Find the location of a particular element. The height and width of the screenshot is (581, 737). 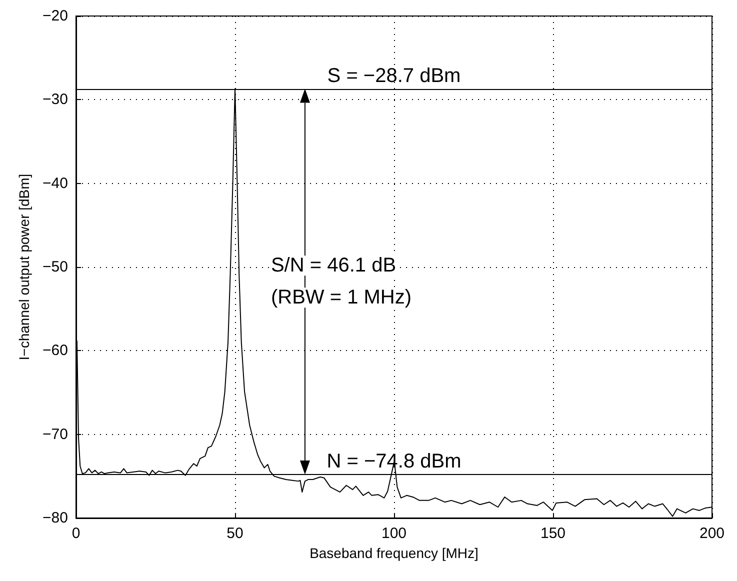

y-tick-label: −50 is located at coordinates (55, 267).